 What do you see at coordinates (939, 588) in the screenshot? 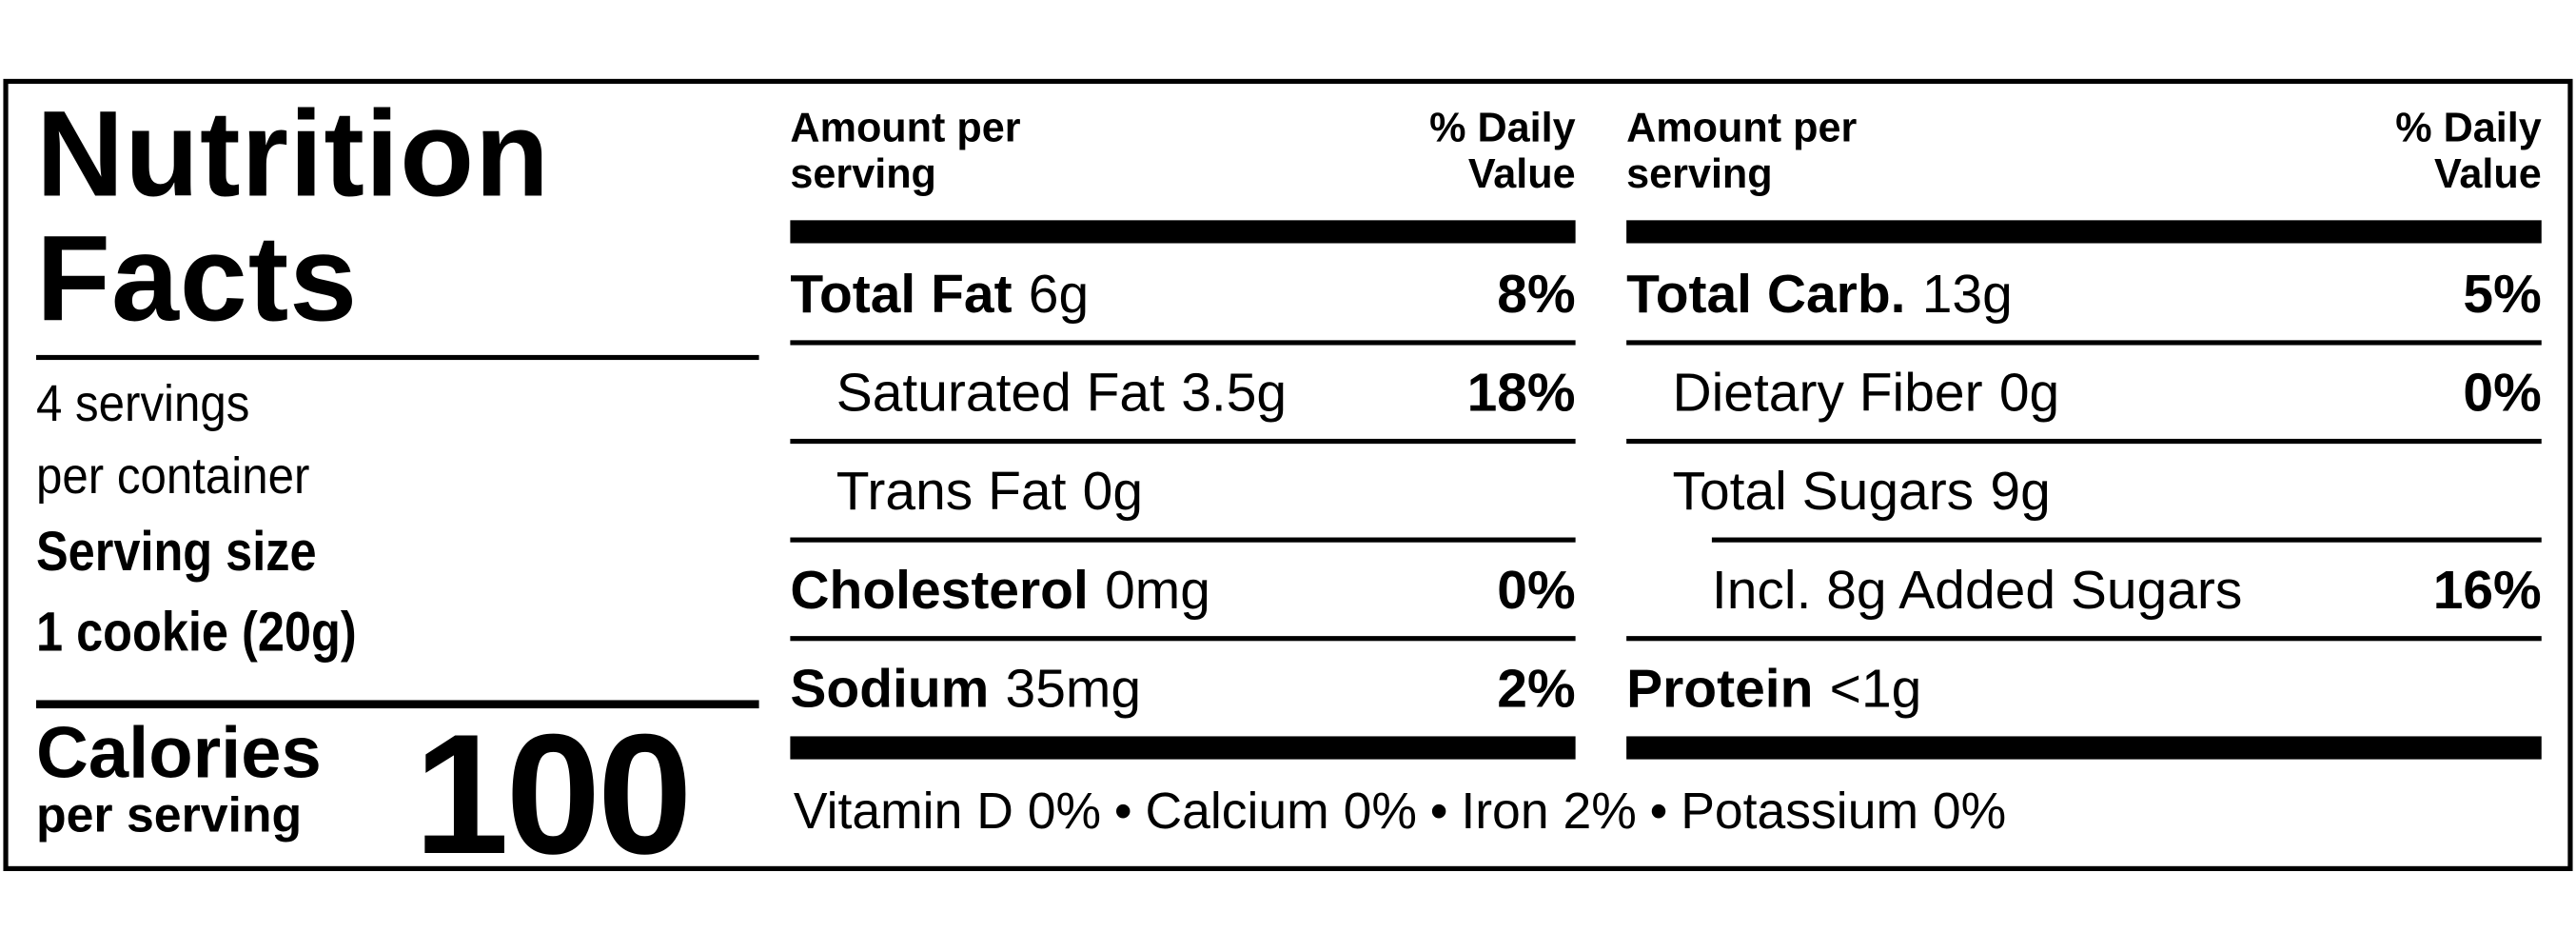
I see `nutrient-name: Cholesterol` at bounding box center [939, 588].